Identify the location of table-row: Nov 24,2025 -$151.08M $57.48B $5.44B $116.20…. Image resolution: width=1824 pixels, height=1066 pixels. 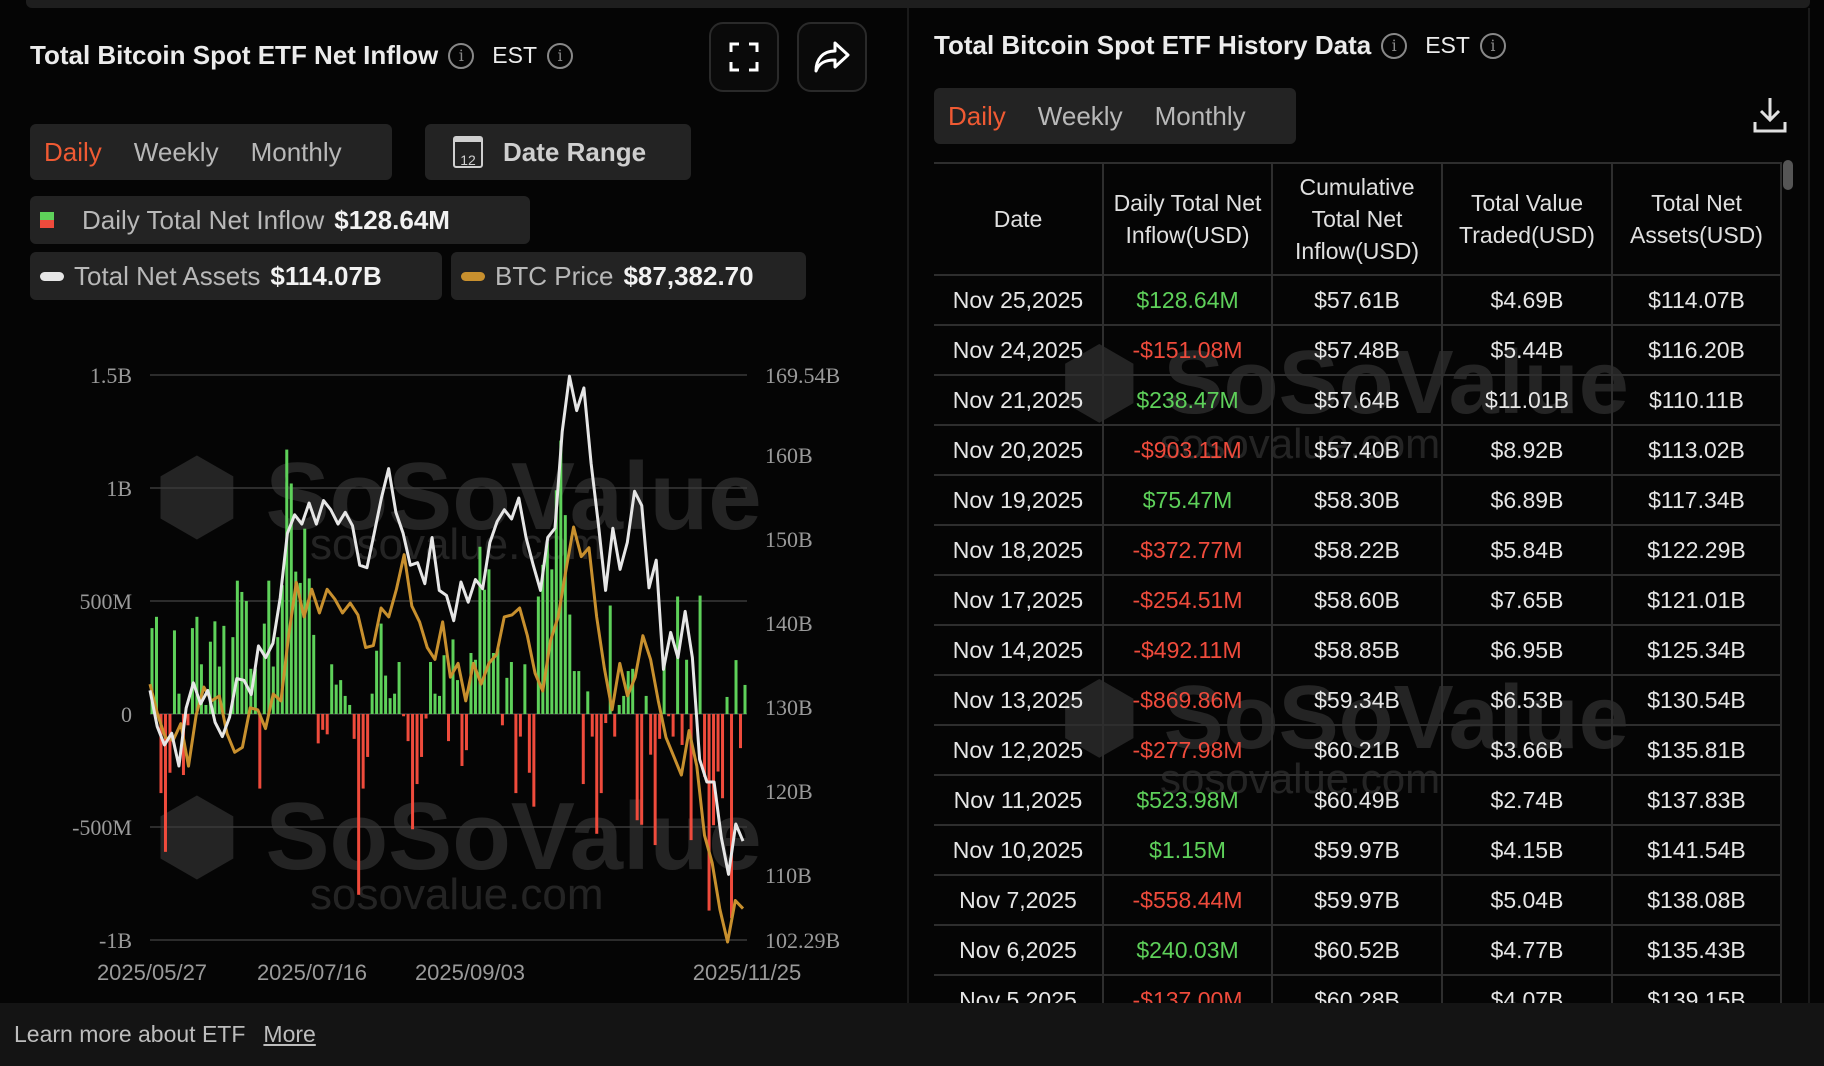
(1358, 350).